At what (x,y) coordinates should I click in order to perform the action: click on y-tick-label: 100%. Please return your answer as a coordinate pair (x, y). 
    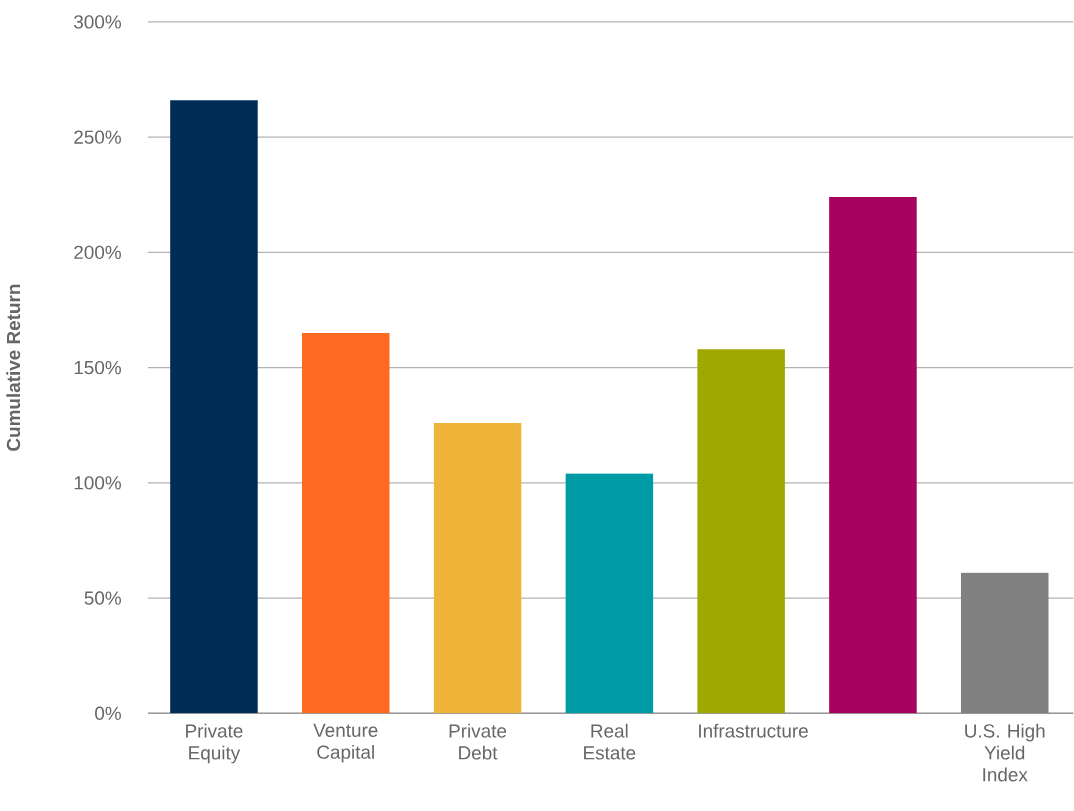
    Looking at the image, I should click on (97, 483).